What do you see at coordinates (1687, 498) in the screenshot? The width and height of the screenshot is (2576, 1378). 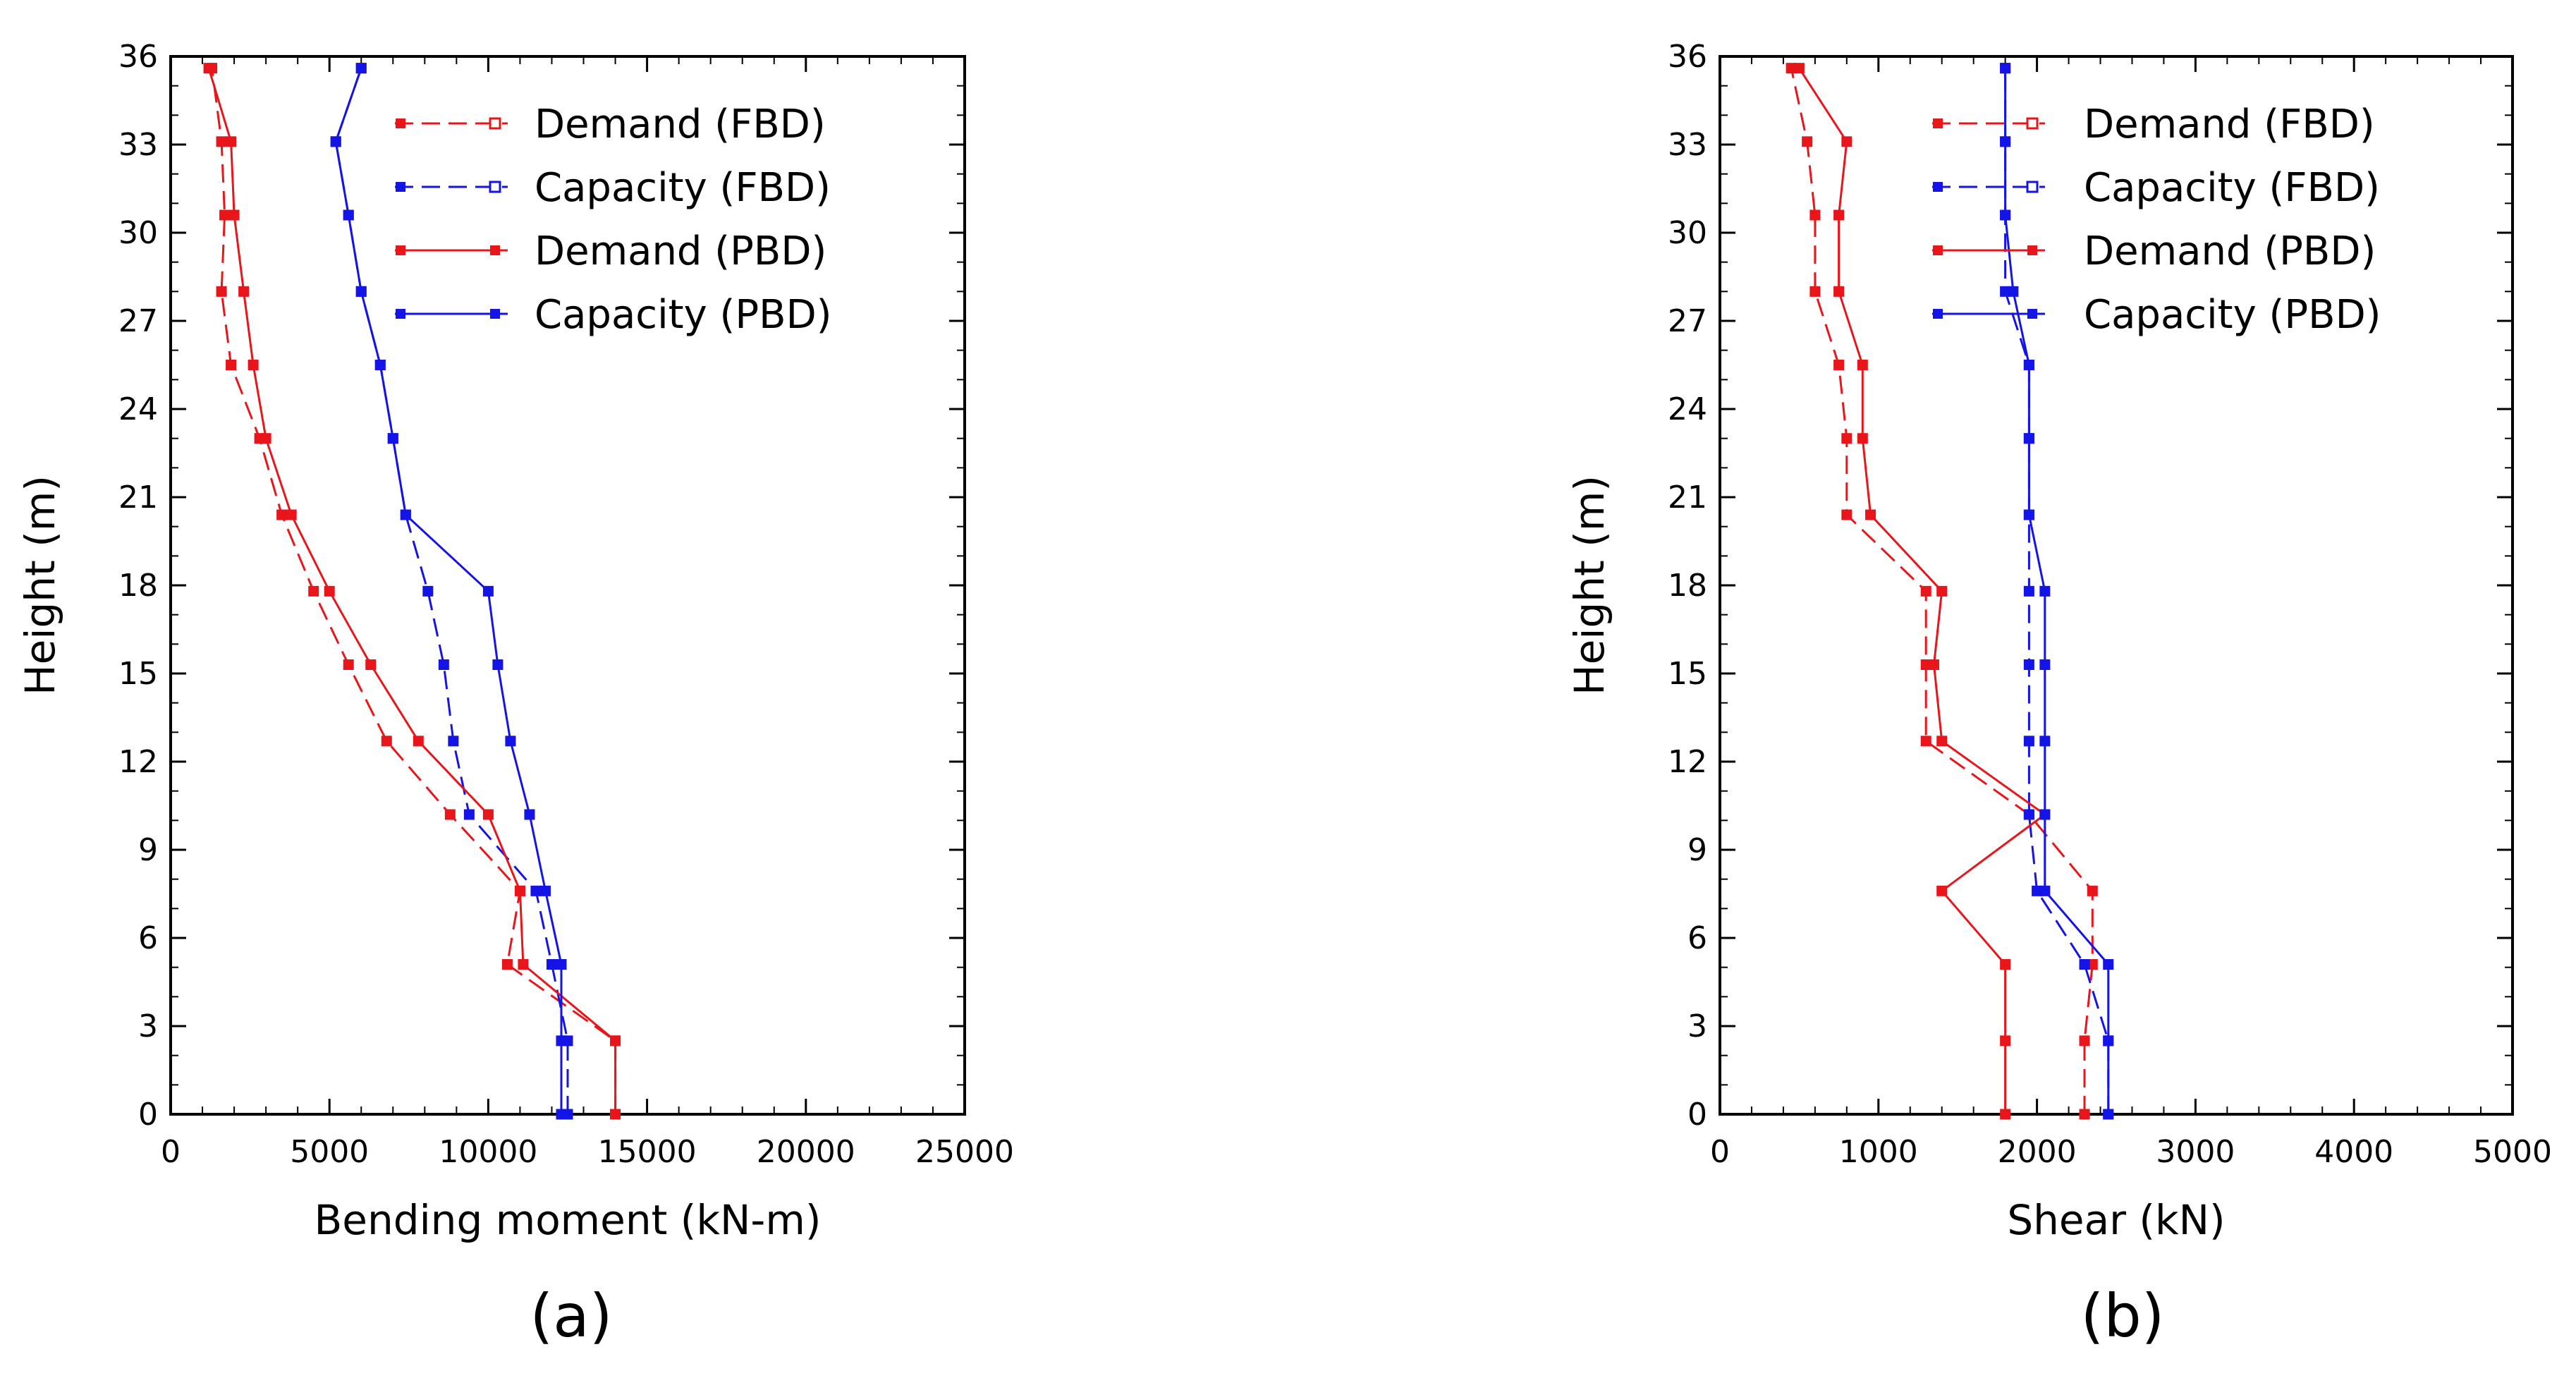 I see `panel-b-ytick-label: 21` at bounding box center [1687, 498].